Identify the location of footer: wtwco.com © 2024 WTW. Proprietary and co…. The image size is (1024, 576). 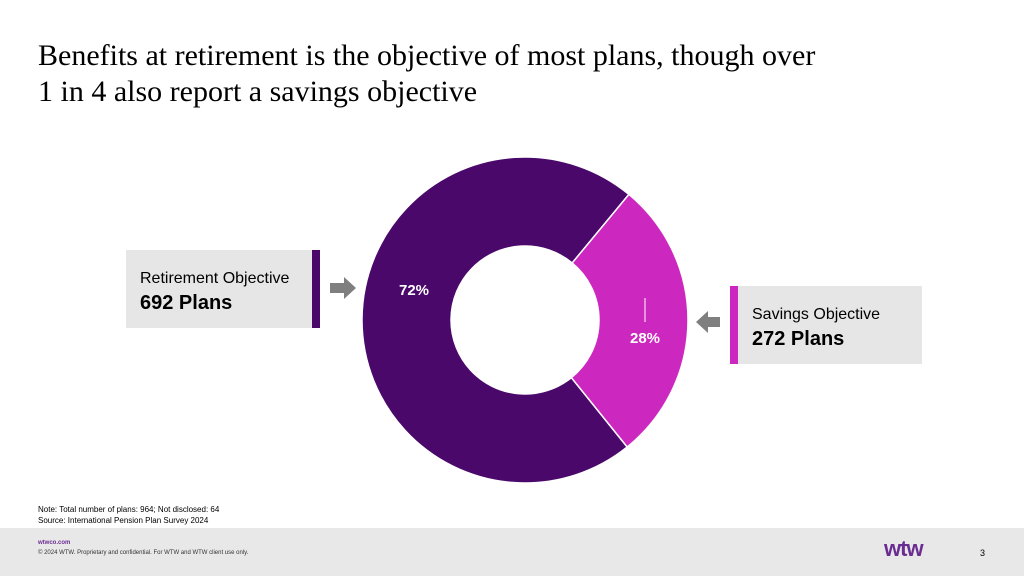
(512, 552).